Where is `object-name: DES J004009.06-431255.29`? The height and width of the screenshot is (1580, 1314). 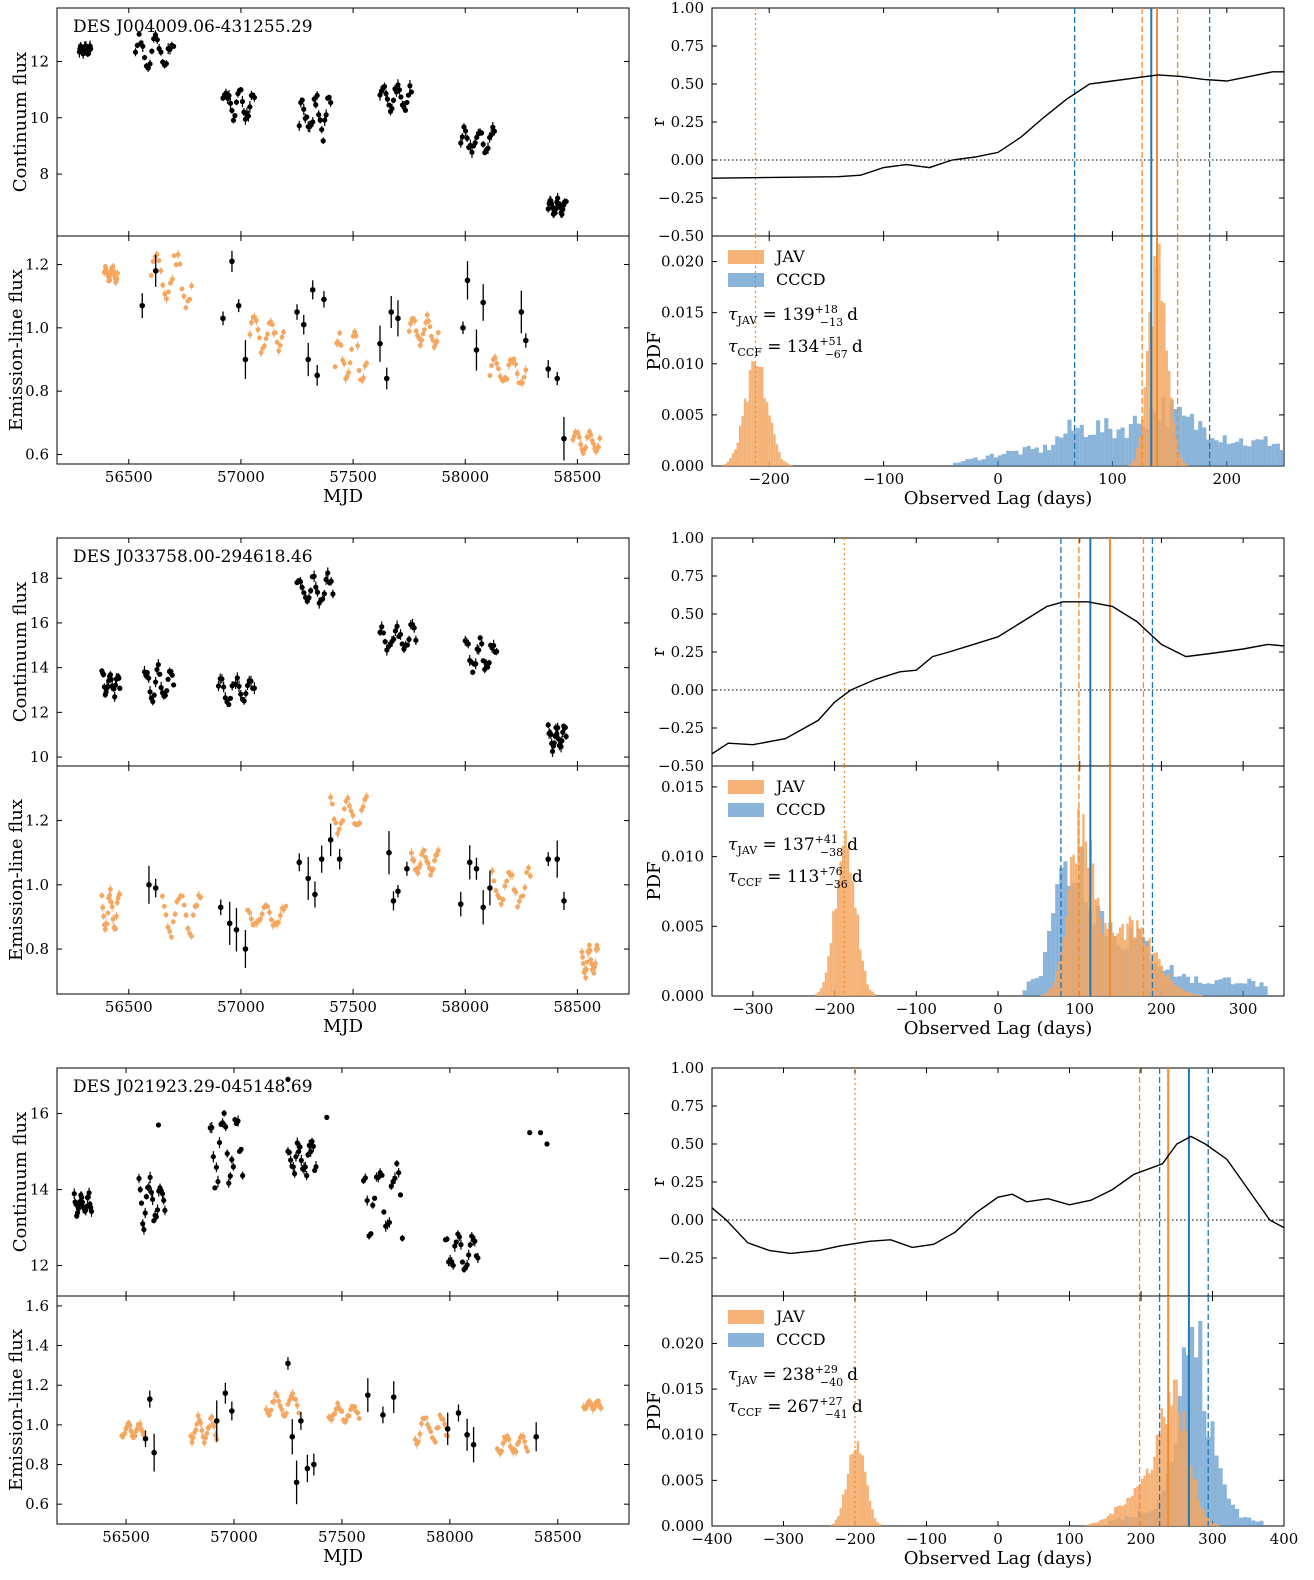 object-name: DES J004009.06-431255.29 is located at coordinates (193, 27).